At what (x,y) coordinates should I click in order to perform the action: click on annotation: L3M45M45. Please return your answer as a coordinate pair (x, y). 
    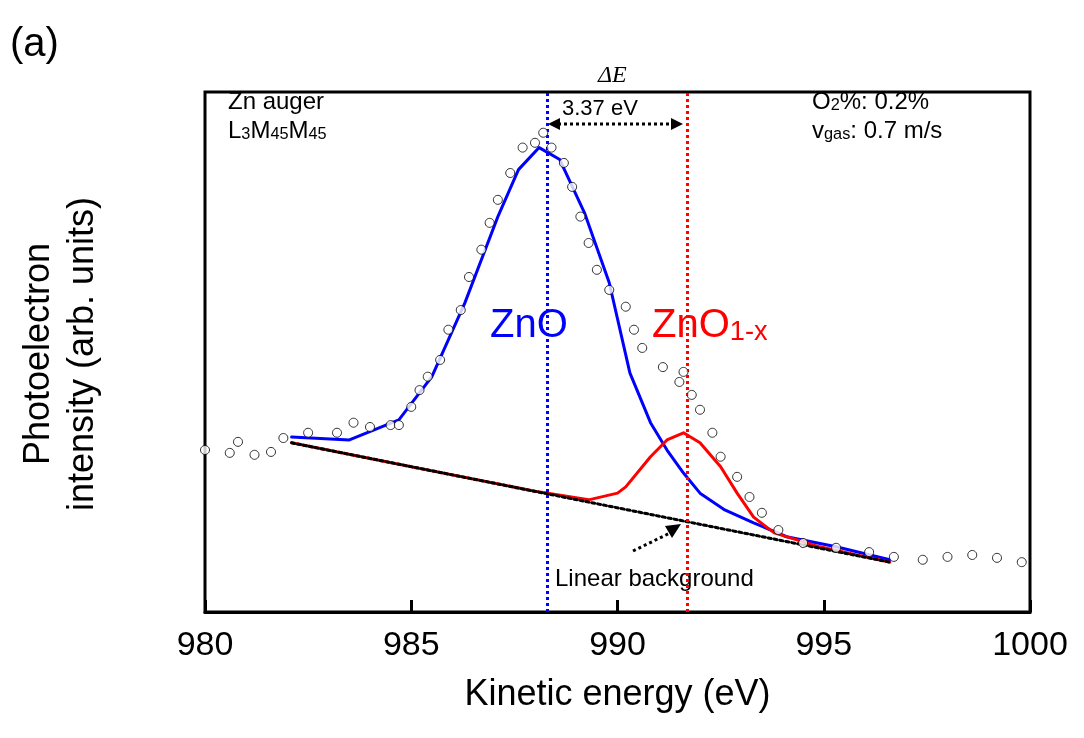
    Looking at the image, I should click on (277, 129).